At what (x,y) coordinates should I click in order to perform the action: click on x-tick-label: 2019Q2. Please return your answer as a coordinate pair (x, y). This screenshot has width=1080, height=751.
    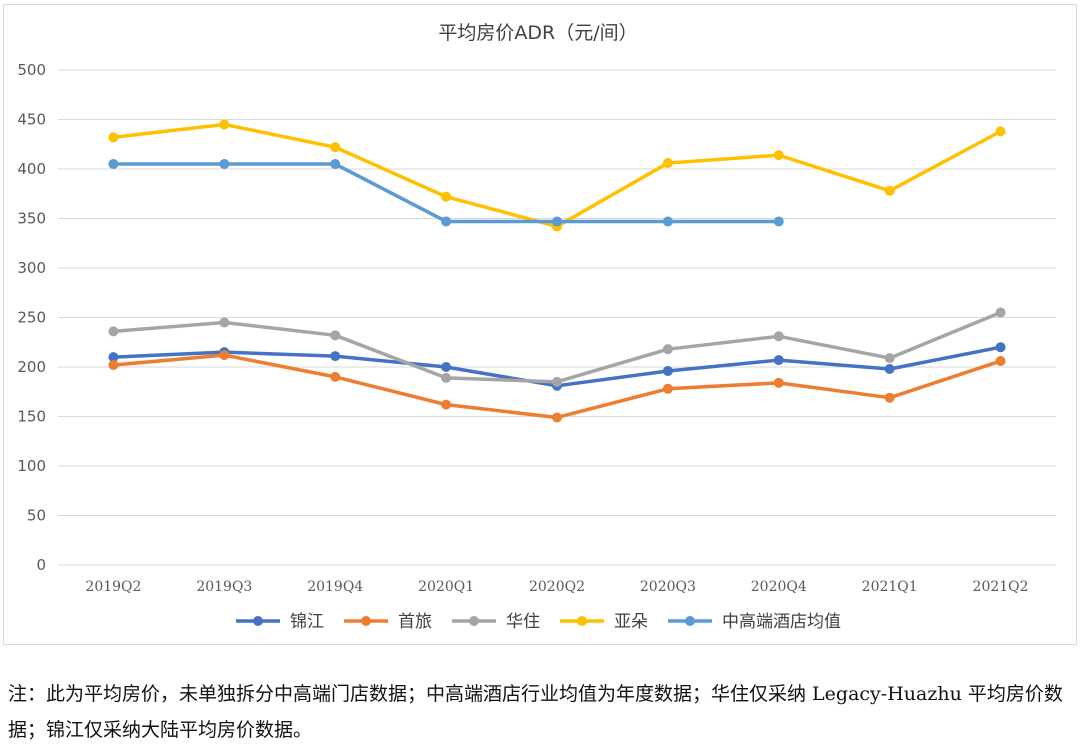
    Looking at the image, I should click on (113, 587).